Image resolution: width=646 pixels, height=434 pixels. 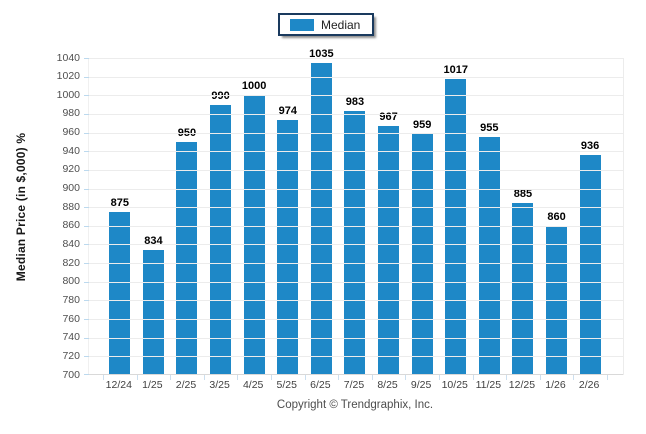 What do you see at coordinates (71, 299) in the screenshot?
I see `y-tick-label-780: 780` at bounding box center [71, 299].